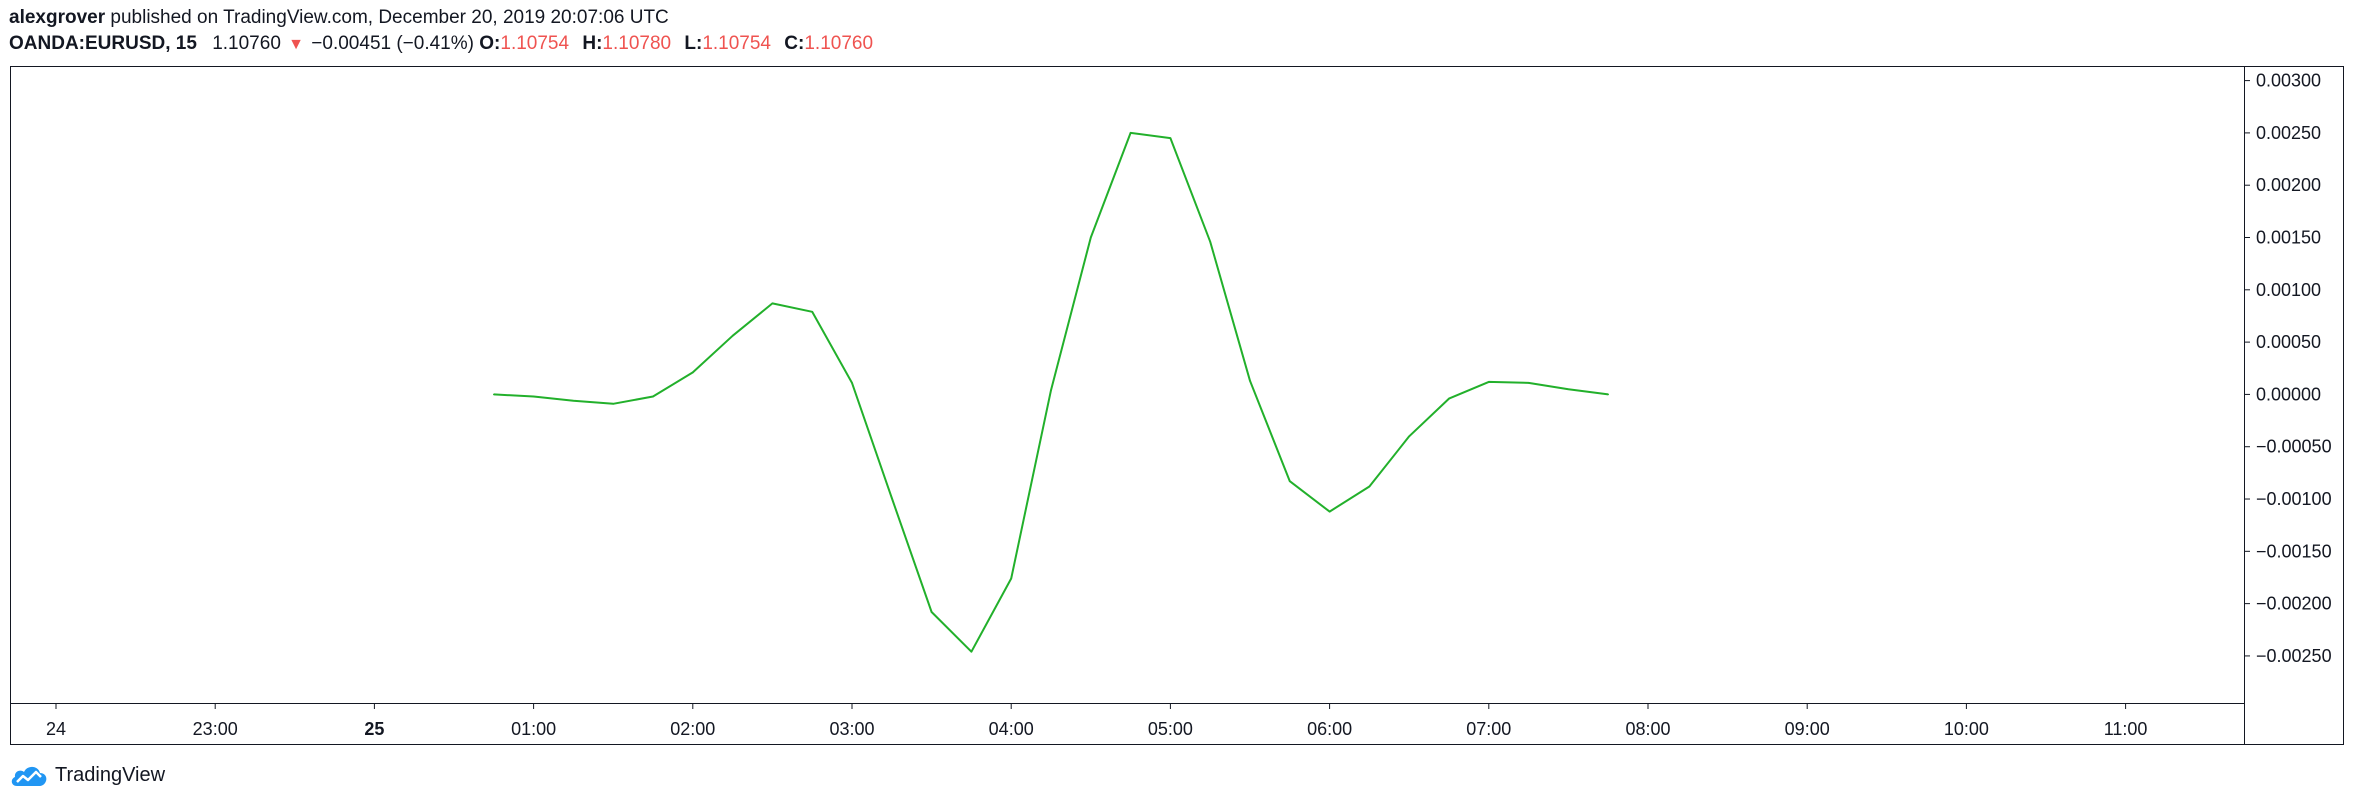  I want to click on y-tick-label: −0.00100, so click(2294, 499).